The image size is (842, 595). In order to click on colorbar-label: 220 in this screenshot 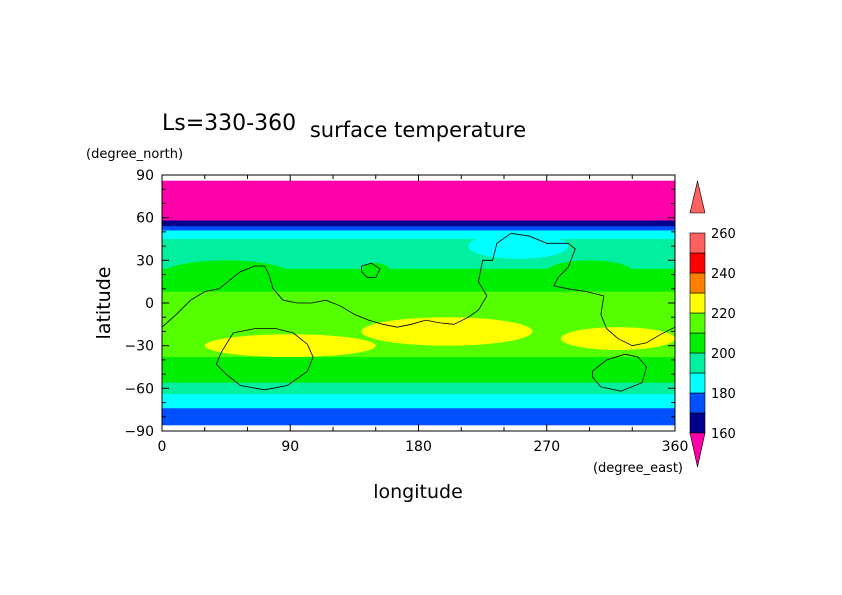, I will do `click(723, 314)`.